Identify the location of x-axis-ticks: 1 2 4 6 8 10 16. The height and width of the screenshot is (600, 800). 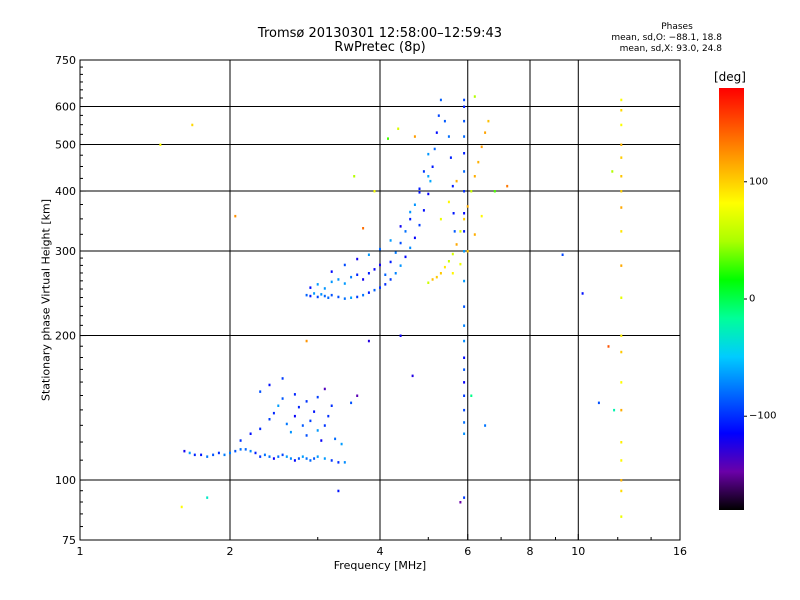
(382, 546).